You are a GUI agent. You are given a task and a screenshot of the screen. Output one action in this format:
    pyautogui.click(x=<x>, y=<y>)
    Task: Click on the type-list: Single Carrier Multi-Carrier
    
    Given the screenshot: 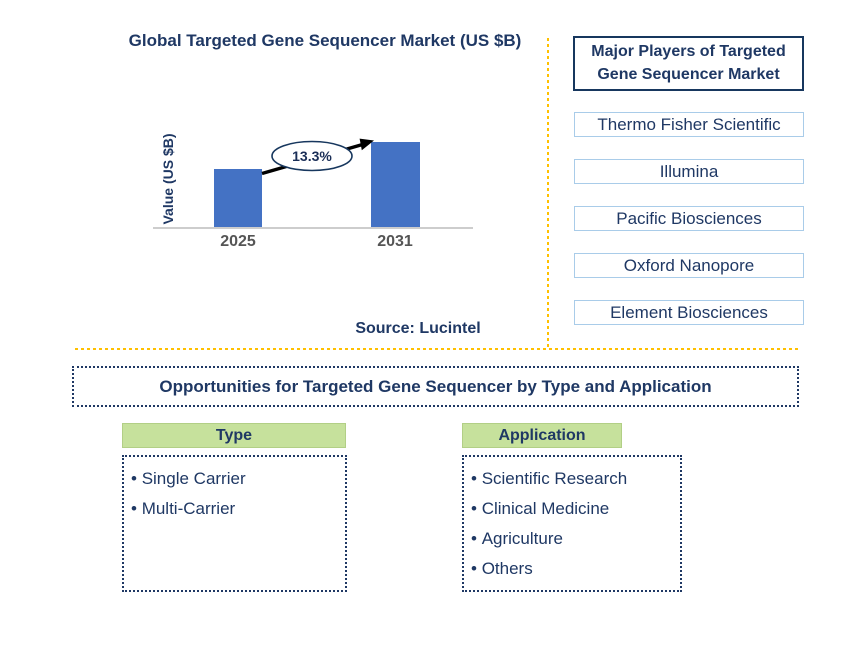 What is the action you would take?
    pyautogui.click(x=234, y=523)
    